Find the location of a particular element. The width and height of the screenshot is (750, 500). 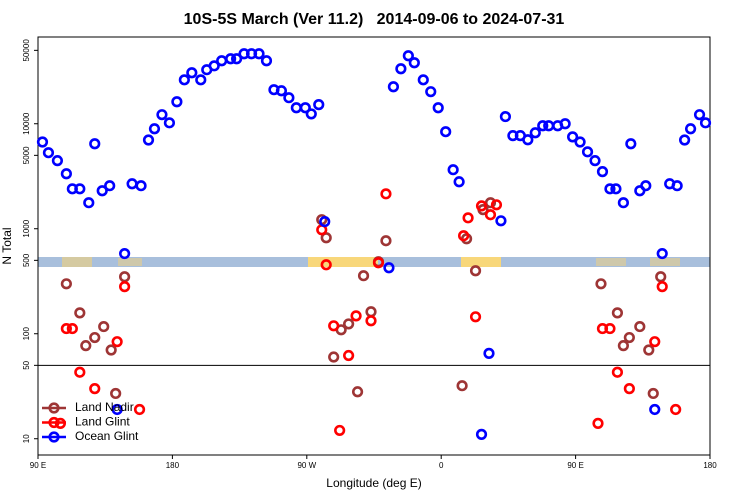

x-tick-label: 90 W is located at coordinates (306, 465).